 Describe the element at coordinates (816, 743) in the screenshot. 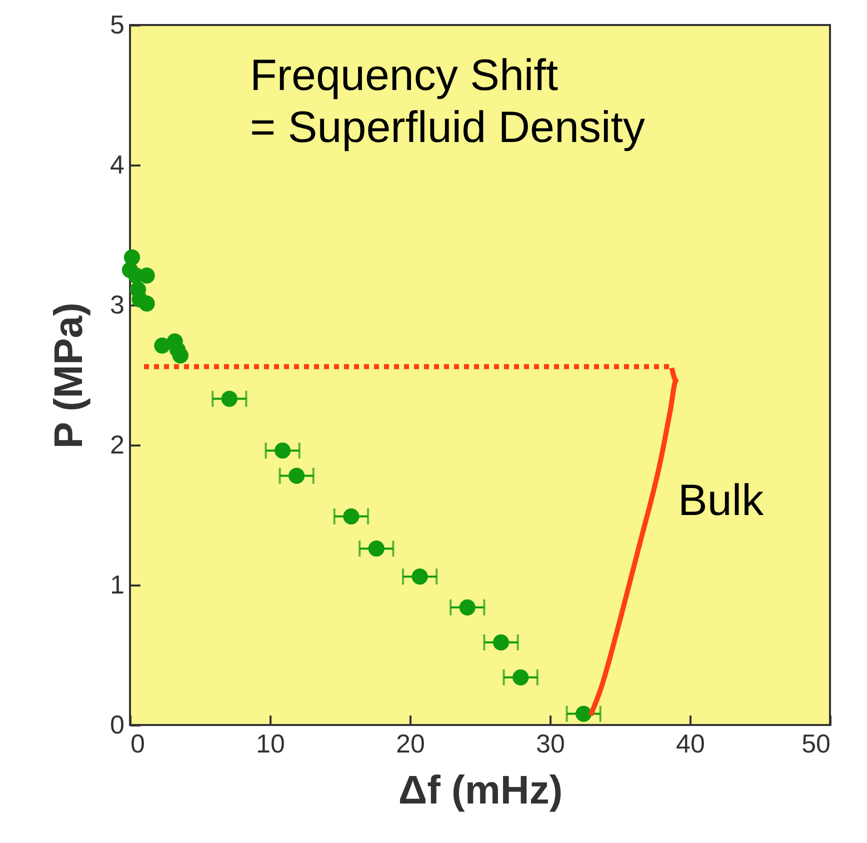

I see `x-tick-label: 50` at that location.